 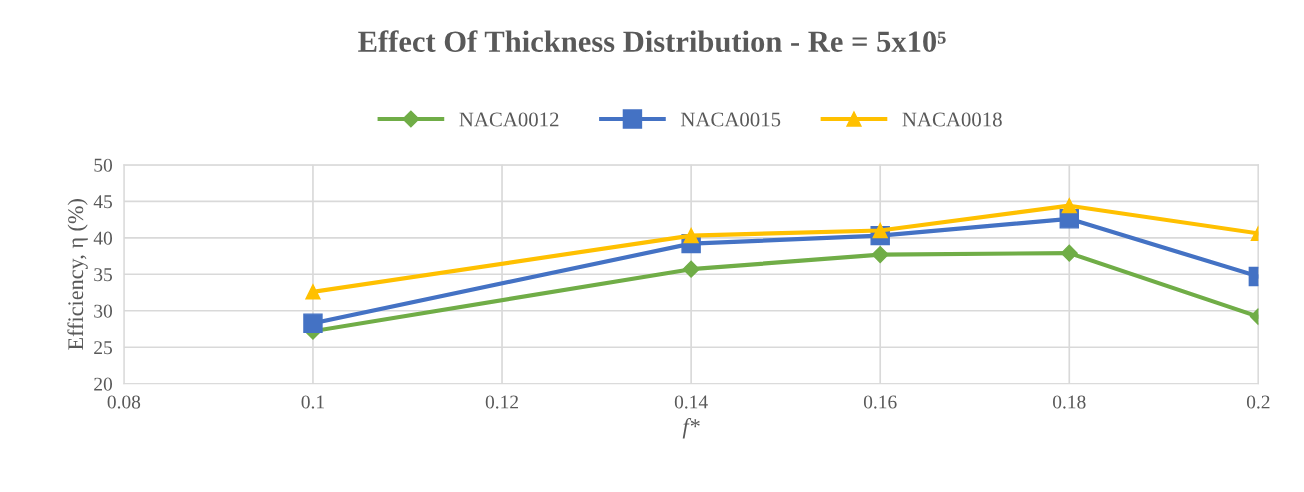 I want to click on legend-label: NACA0015, so click(x=730, y=119).